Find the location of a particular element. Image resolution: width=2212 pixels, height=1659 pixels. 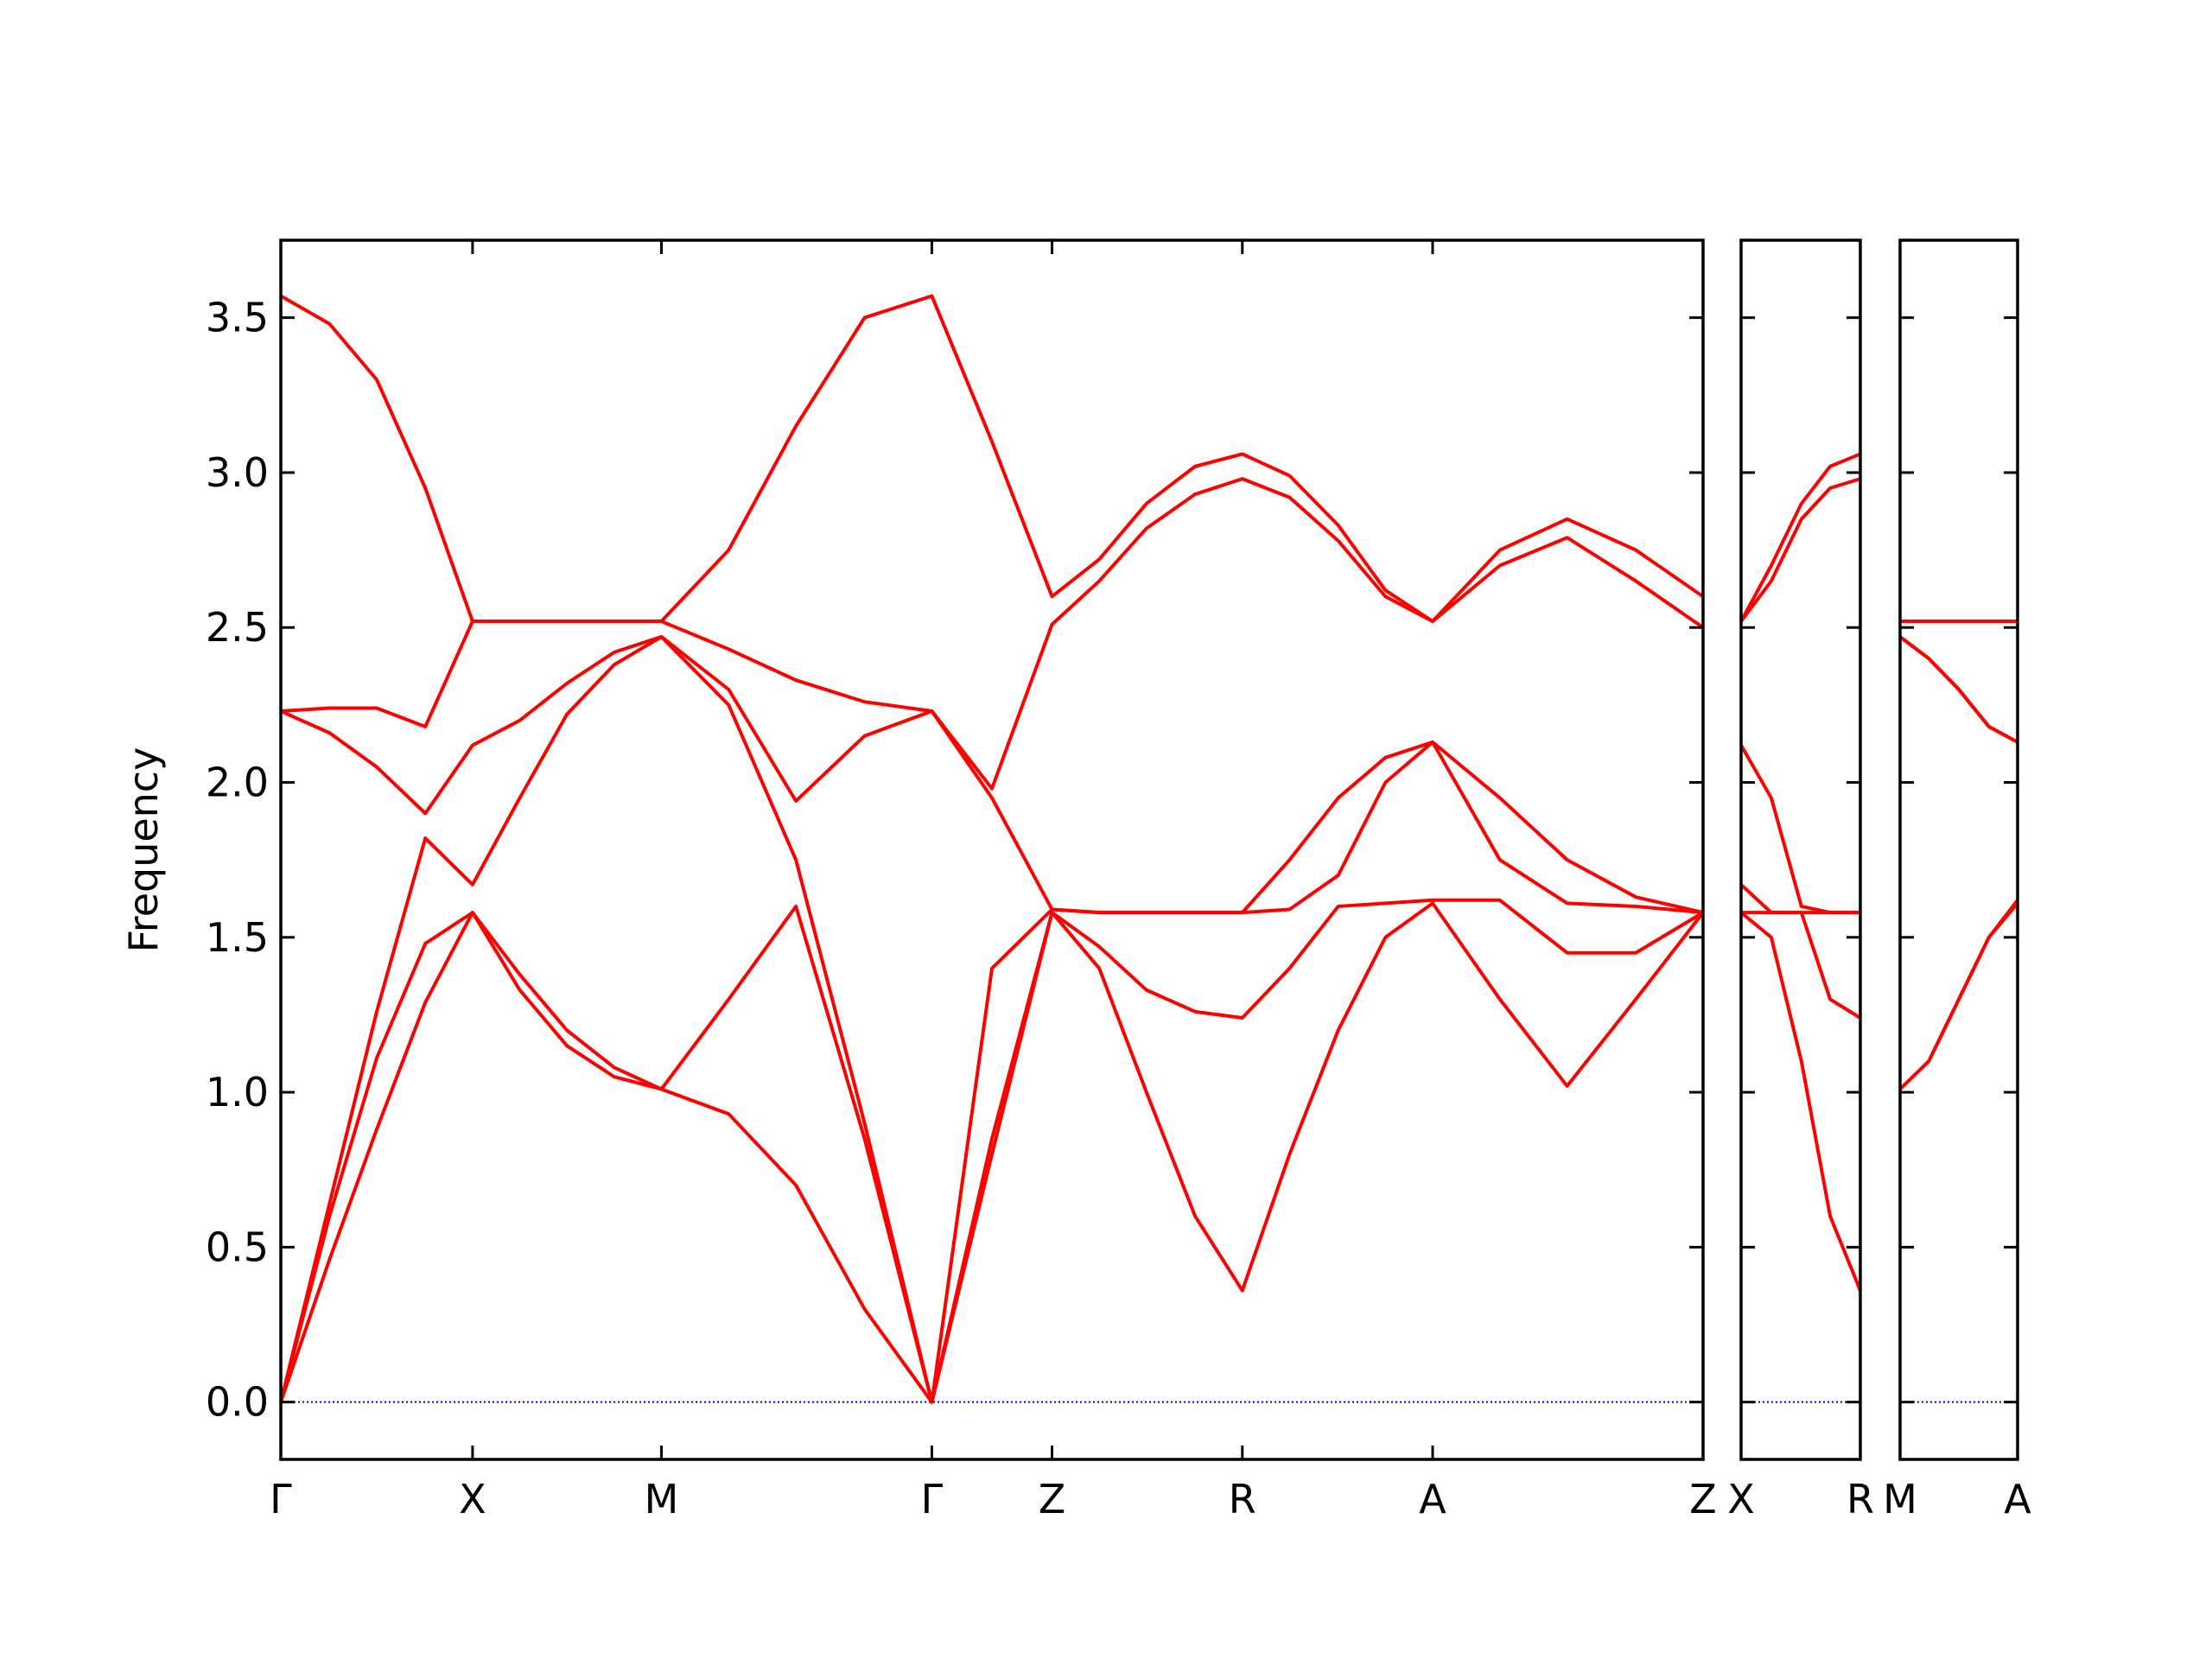

y-tick-label: 1.5 is located at coordinates (237, 937).